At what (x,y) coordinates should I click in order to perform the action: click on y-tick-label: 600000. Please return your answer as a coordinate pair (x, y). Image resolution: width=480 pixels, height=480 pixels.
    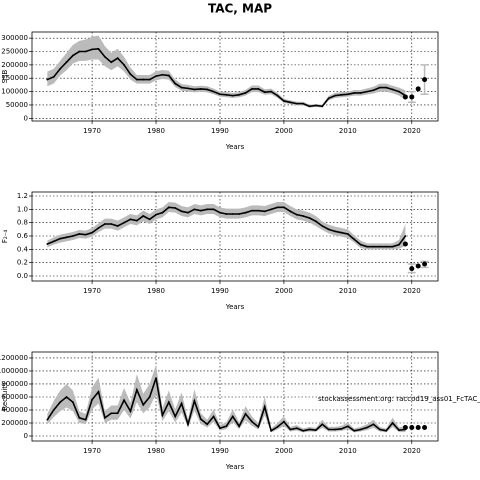
    Looking at the image, I should click on (14, 397).